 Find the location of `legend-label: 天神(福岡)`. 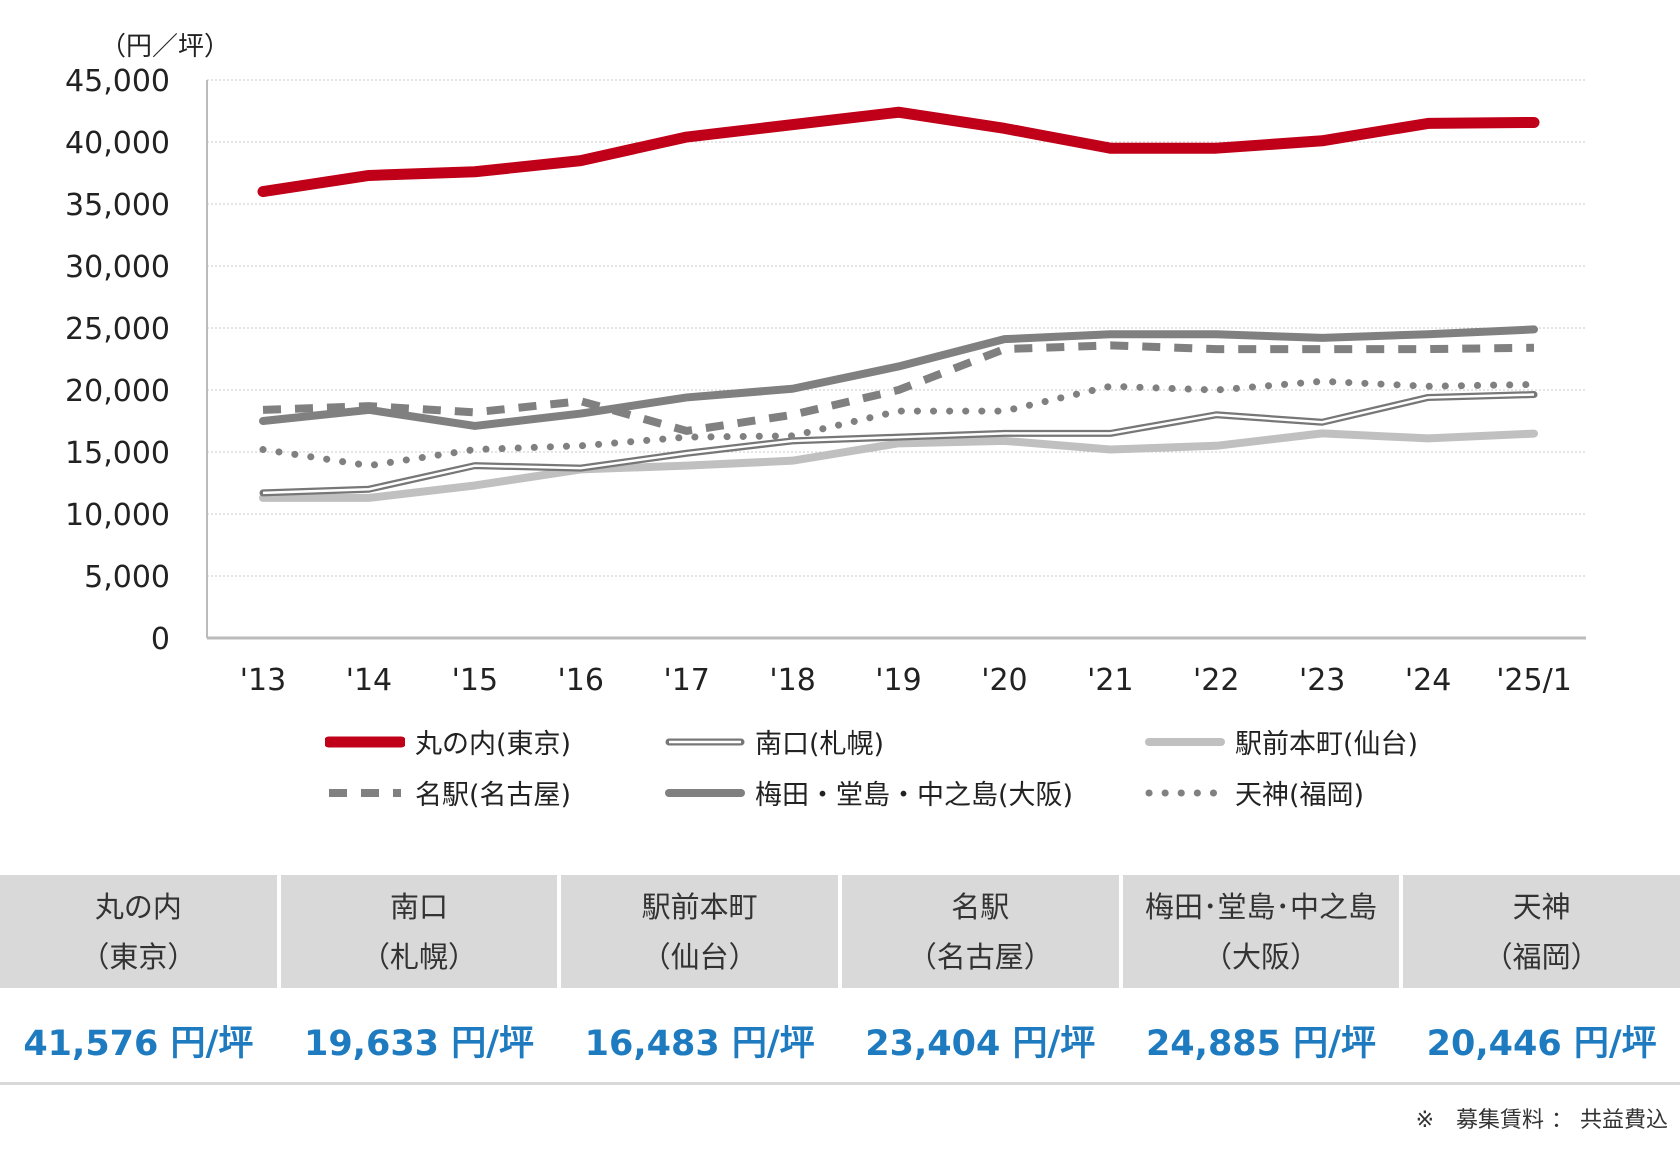

legend-label: 天神(福岡) is located at coordinates (1300, 795).